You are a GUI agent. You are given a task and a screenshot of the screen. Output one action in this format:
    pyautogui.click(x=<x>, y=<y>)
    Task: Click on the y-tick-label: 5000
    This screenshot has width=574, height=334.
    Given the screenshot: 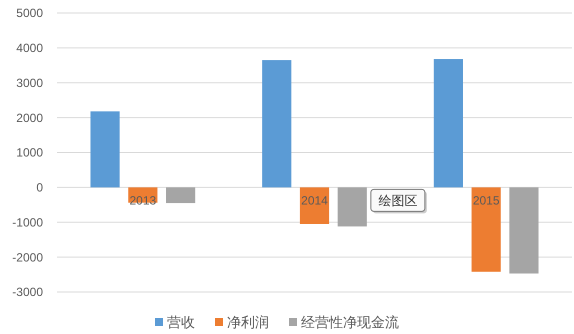 What is the action you would take?
    pyautogui.click(x=30, y=13)
    